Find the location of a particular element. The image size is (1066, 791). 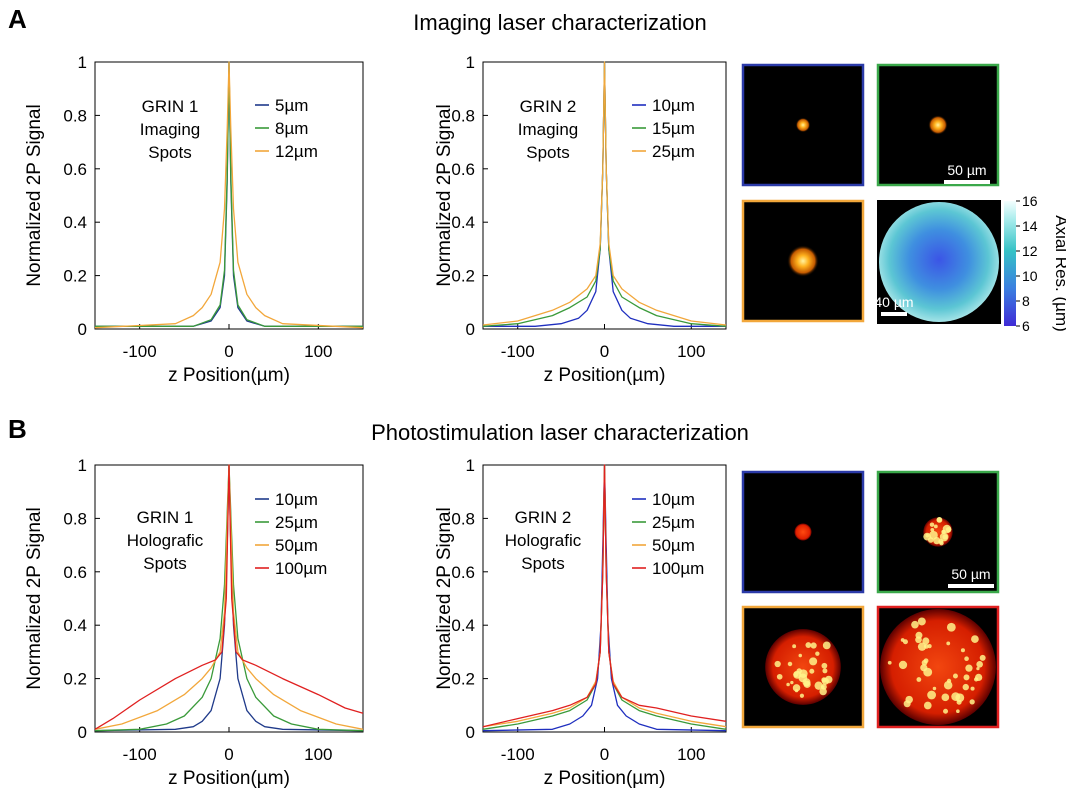

series-line-25µm is located at coordinates (604, 193).